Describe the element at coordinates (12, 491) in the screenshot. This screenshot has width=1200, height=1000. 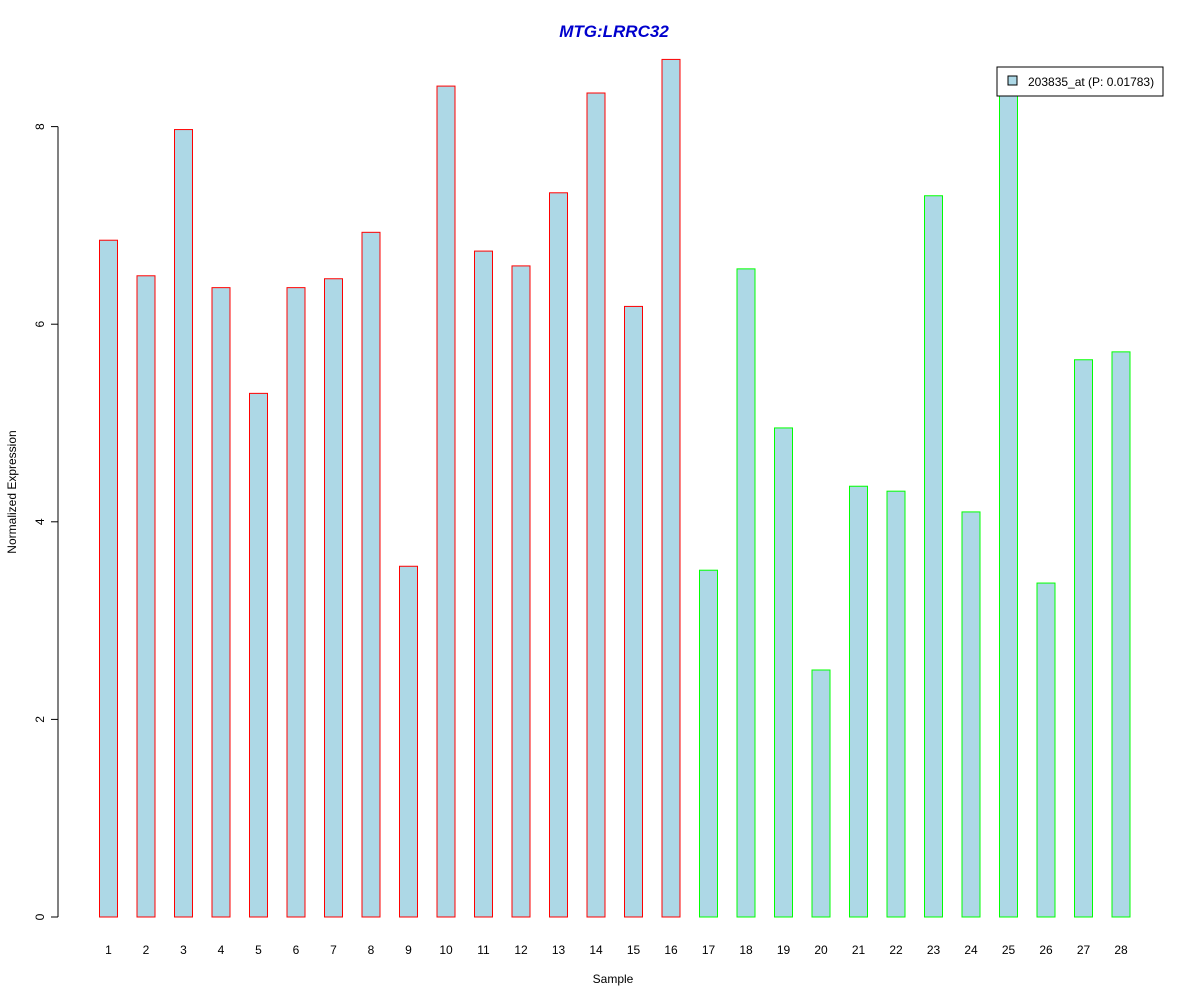
I see `y-axis-label: Normalized Expression` at that location.